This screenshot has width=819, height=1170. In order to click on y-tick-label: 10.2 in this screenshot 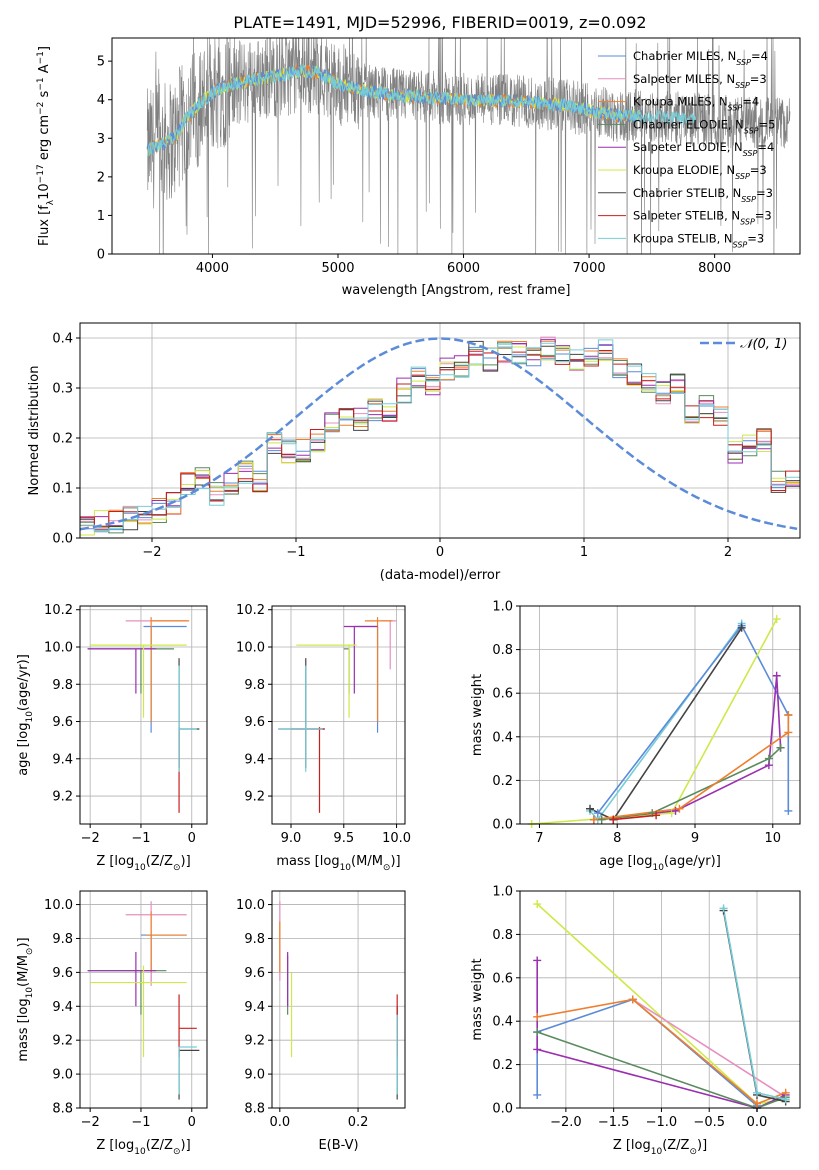, I will do `click(250, 610)`.